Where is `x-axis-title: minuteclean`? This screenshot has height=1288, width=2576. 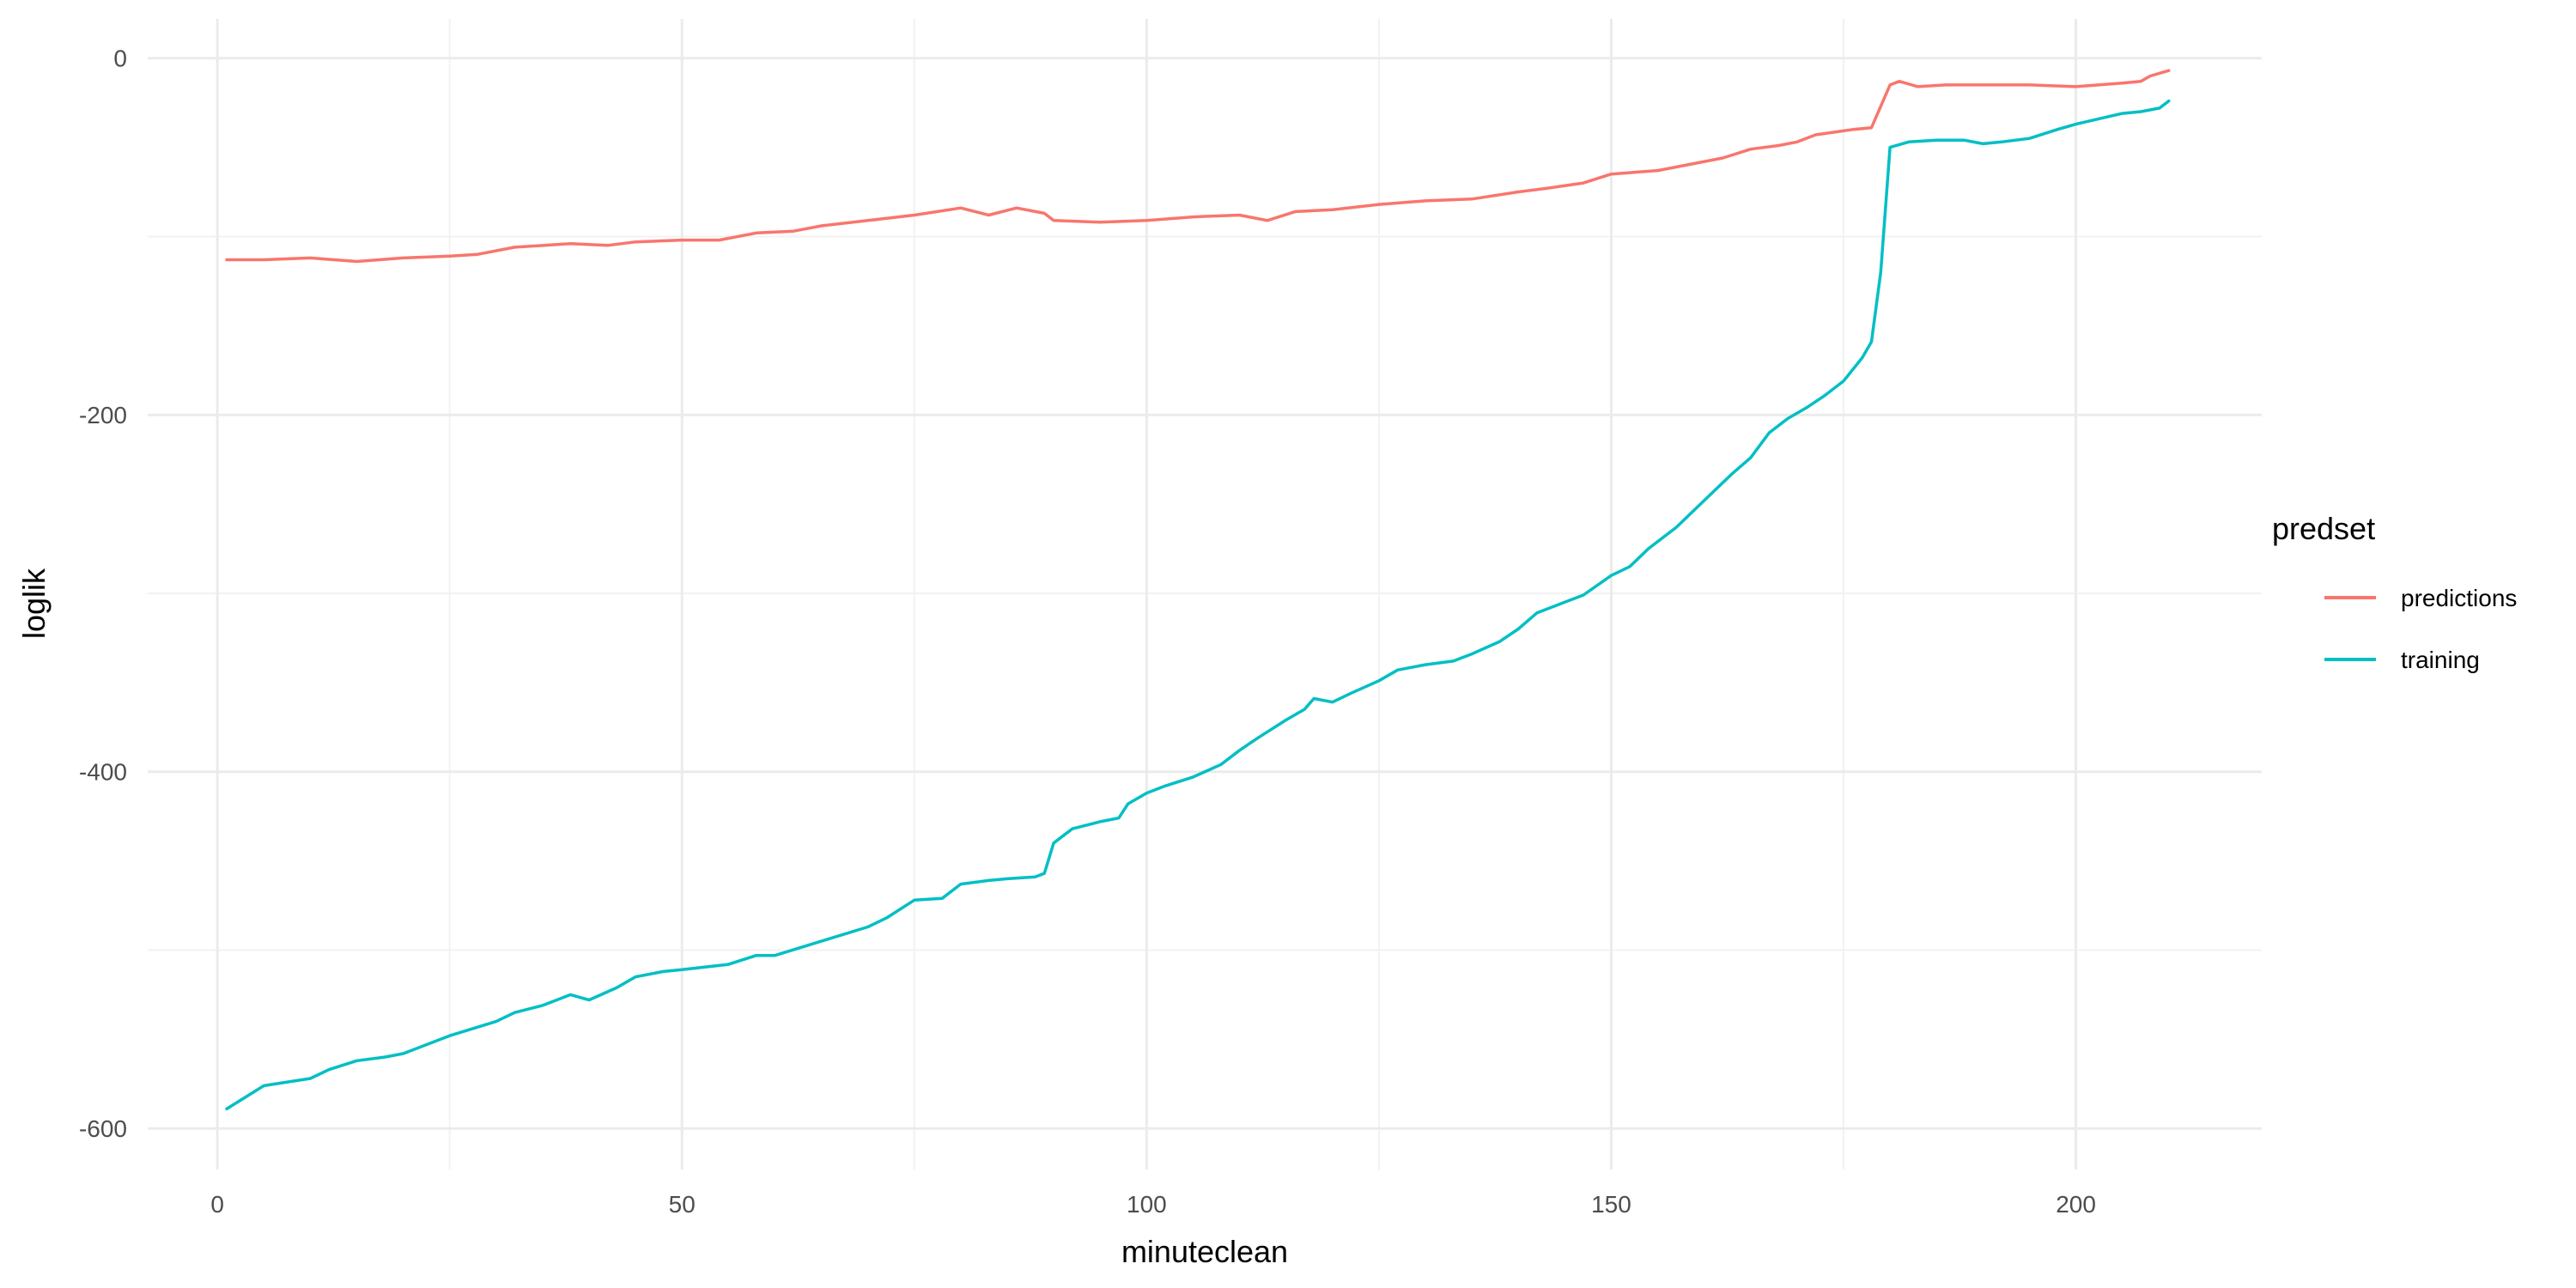
x-axis-title: minuteclean is located at coordinates (1204, 1251).